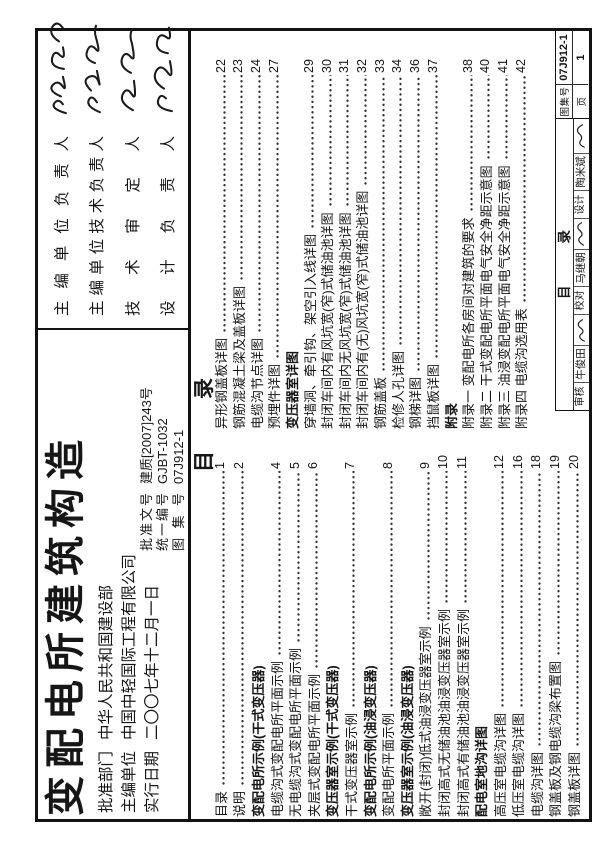 Image resolution: width=600 pixels, height=850 pixels. Describe the element at coordinates (146, 435) in the screenshot. I see `doc-value: 建质[2007]243号` at that location.